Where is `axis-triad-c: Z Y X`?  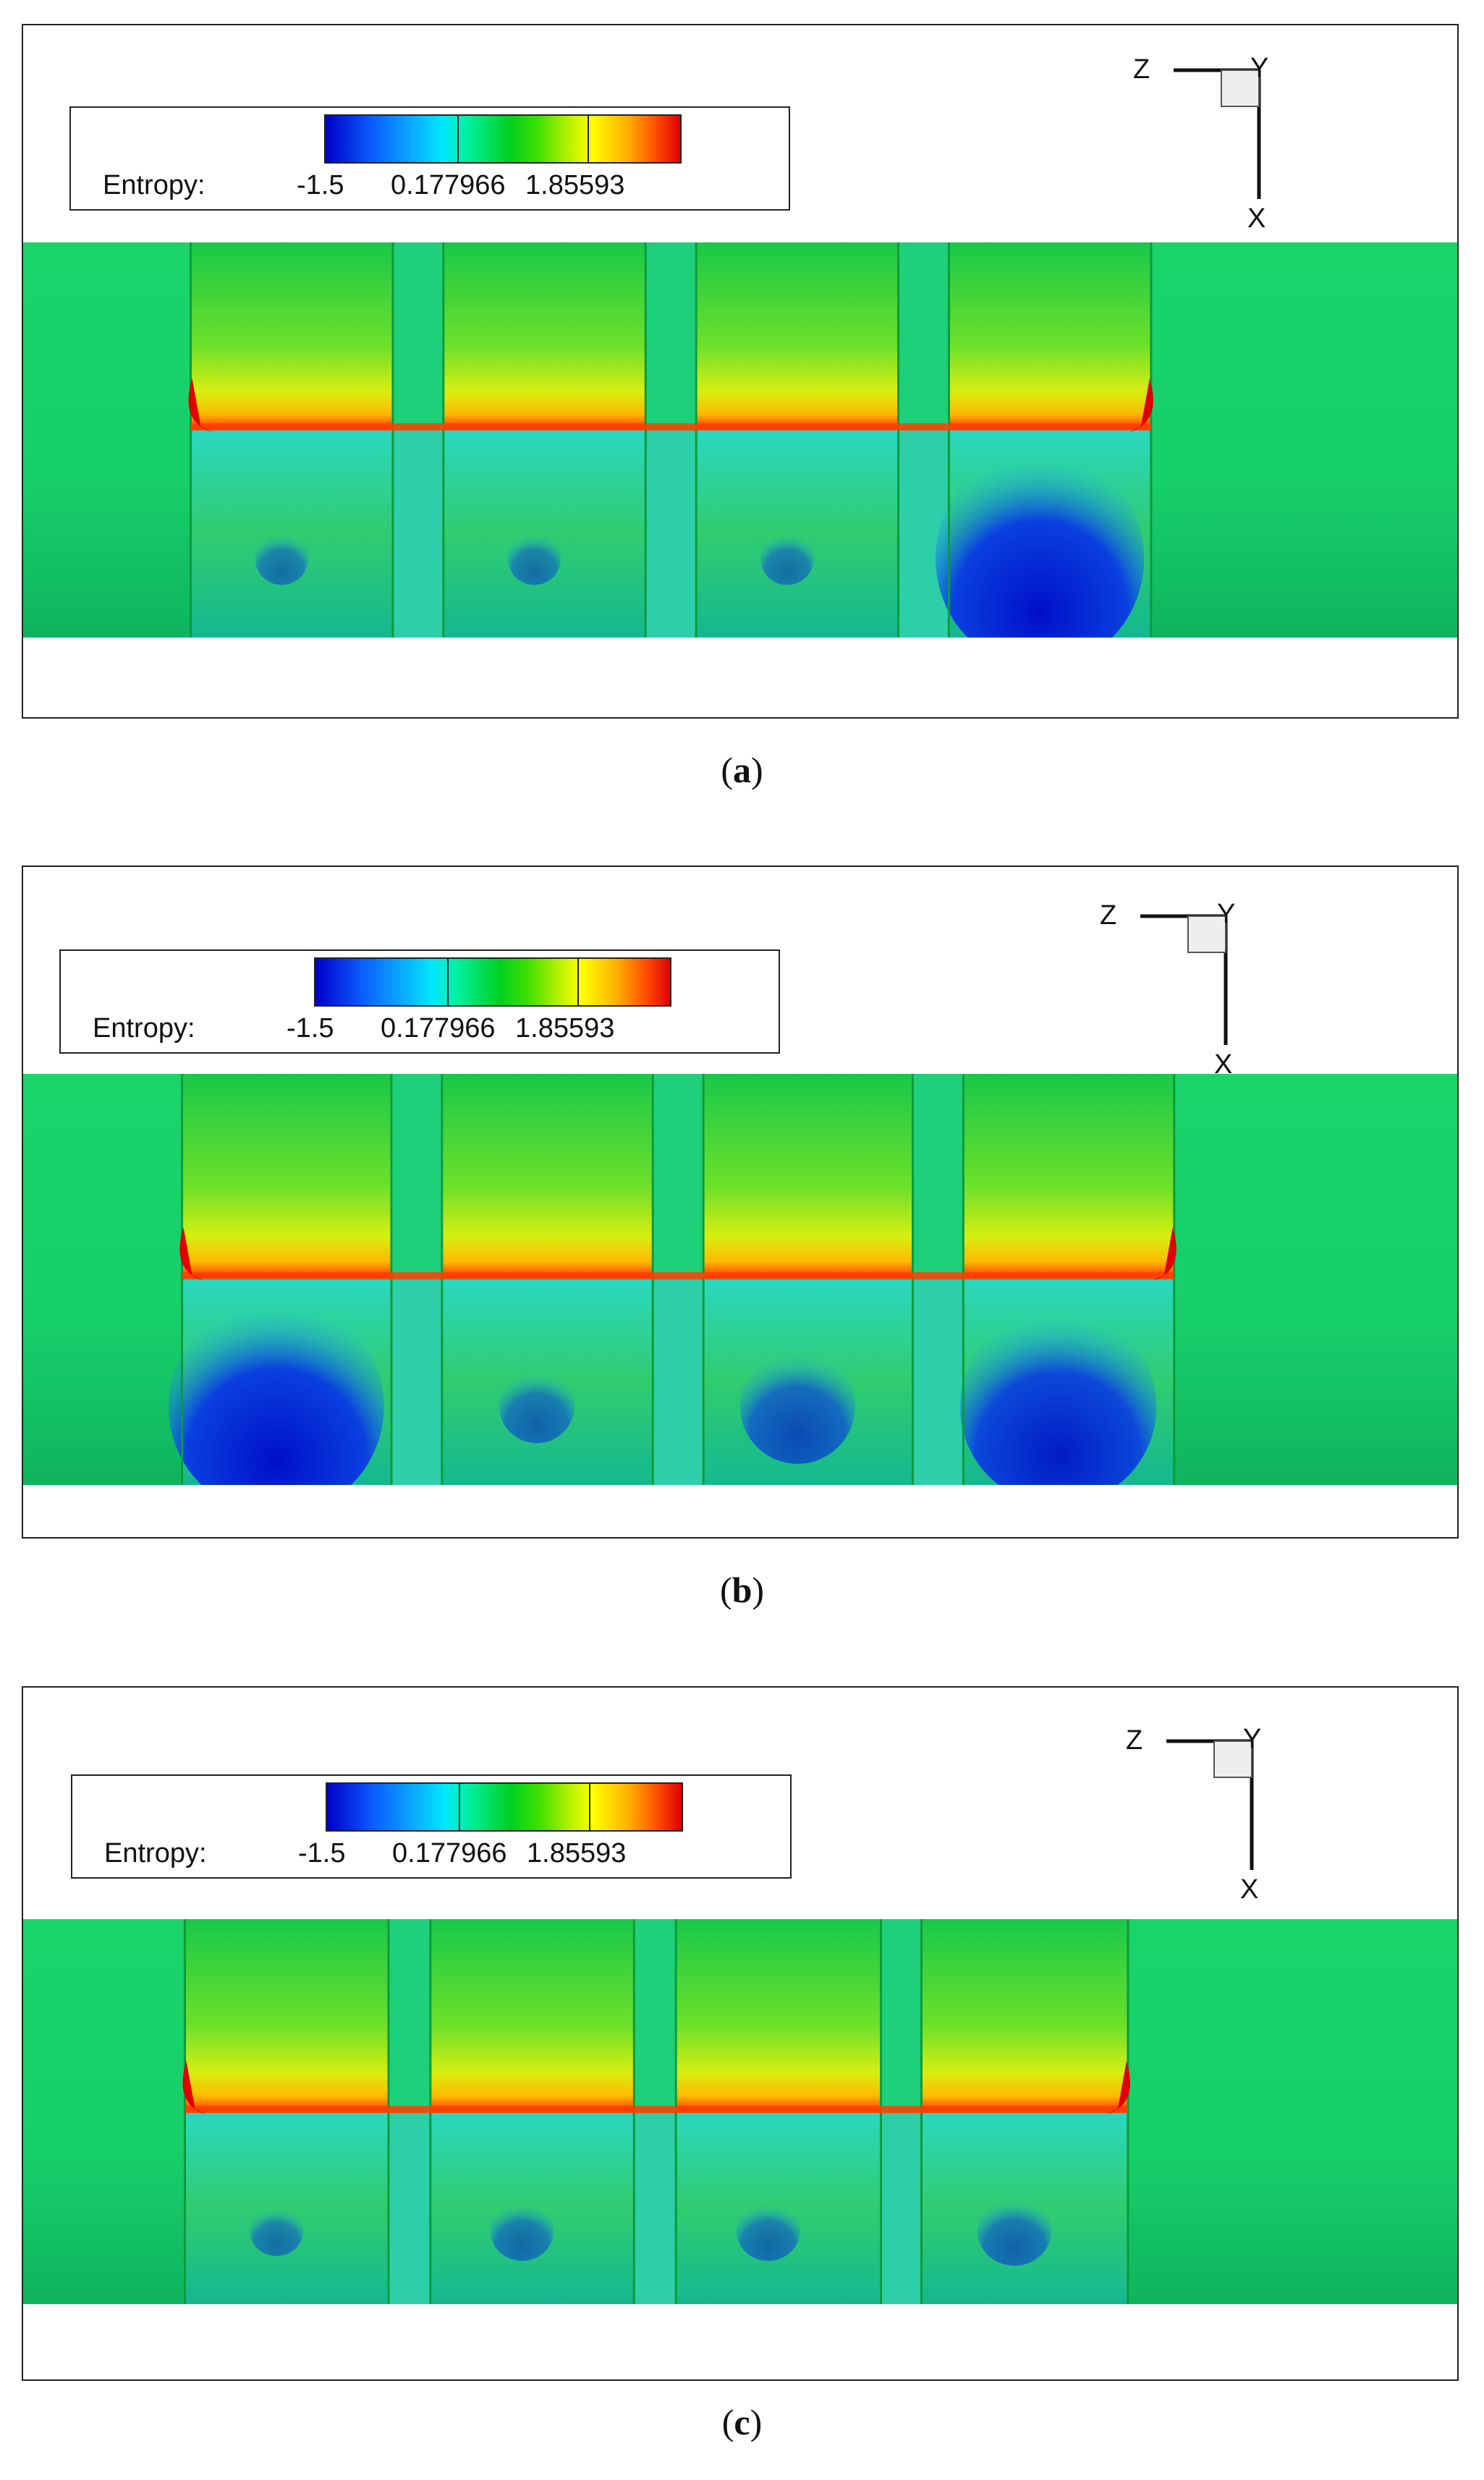 axis-triad-c: Z Y X is located at coordinates (1217, 1815).